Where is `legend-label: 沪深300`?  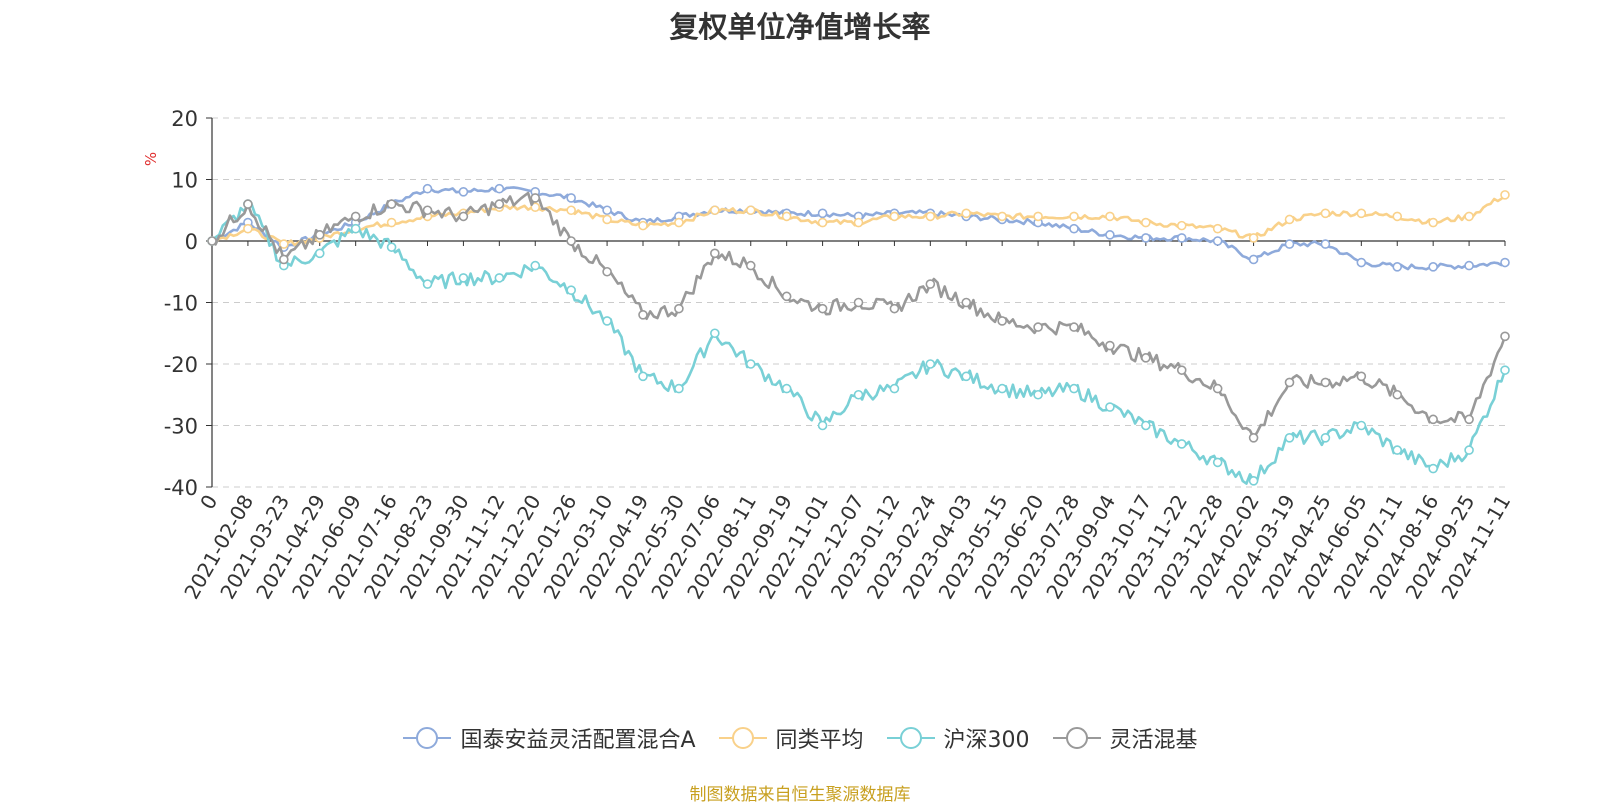 legend-label: 沪深300 is located at coordinates (986, 740).